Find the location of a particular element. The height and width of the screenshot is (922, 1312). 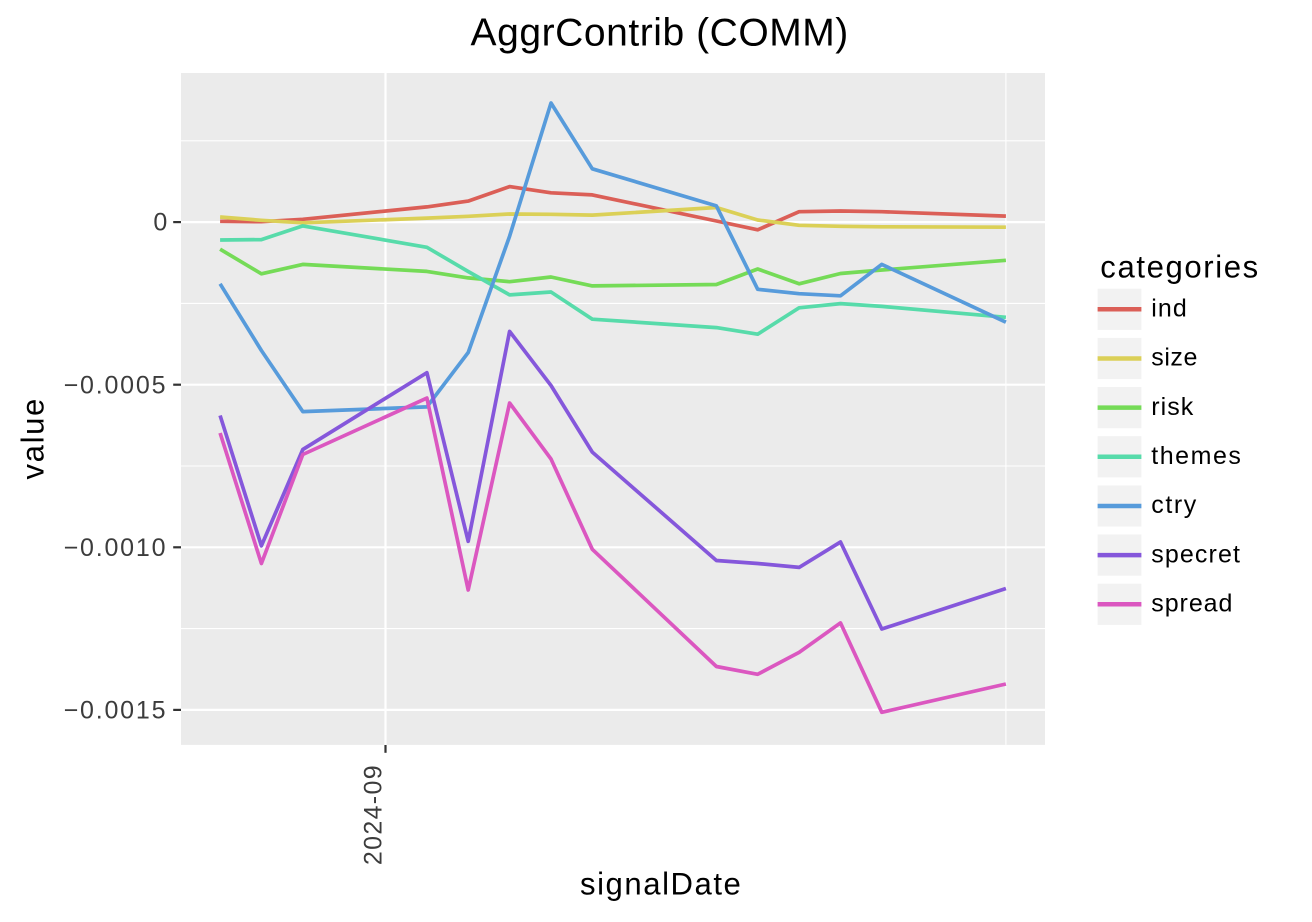

svg-text: size is located at coordinates (1174, 358).